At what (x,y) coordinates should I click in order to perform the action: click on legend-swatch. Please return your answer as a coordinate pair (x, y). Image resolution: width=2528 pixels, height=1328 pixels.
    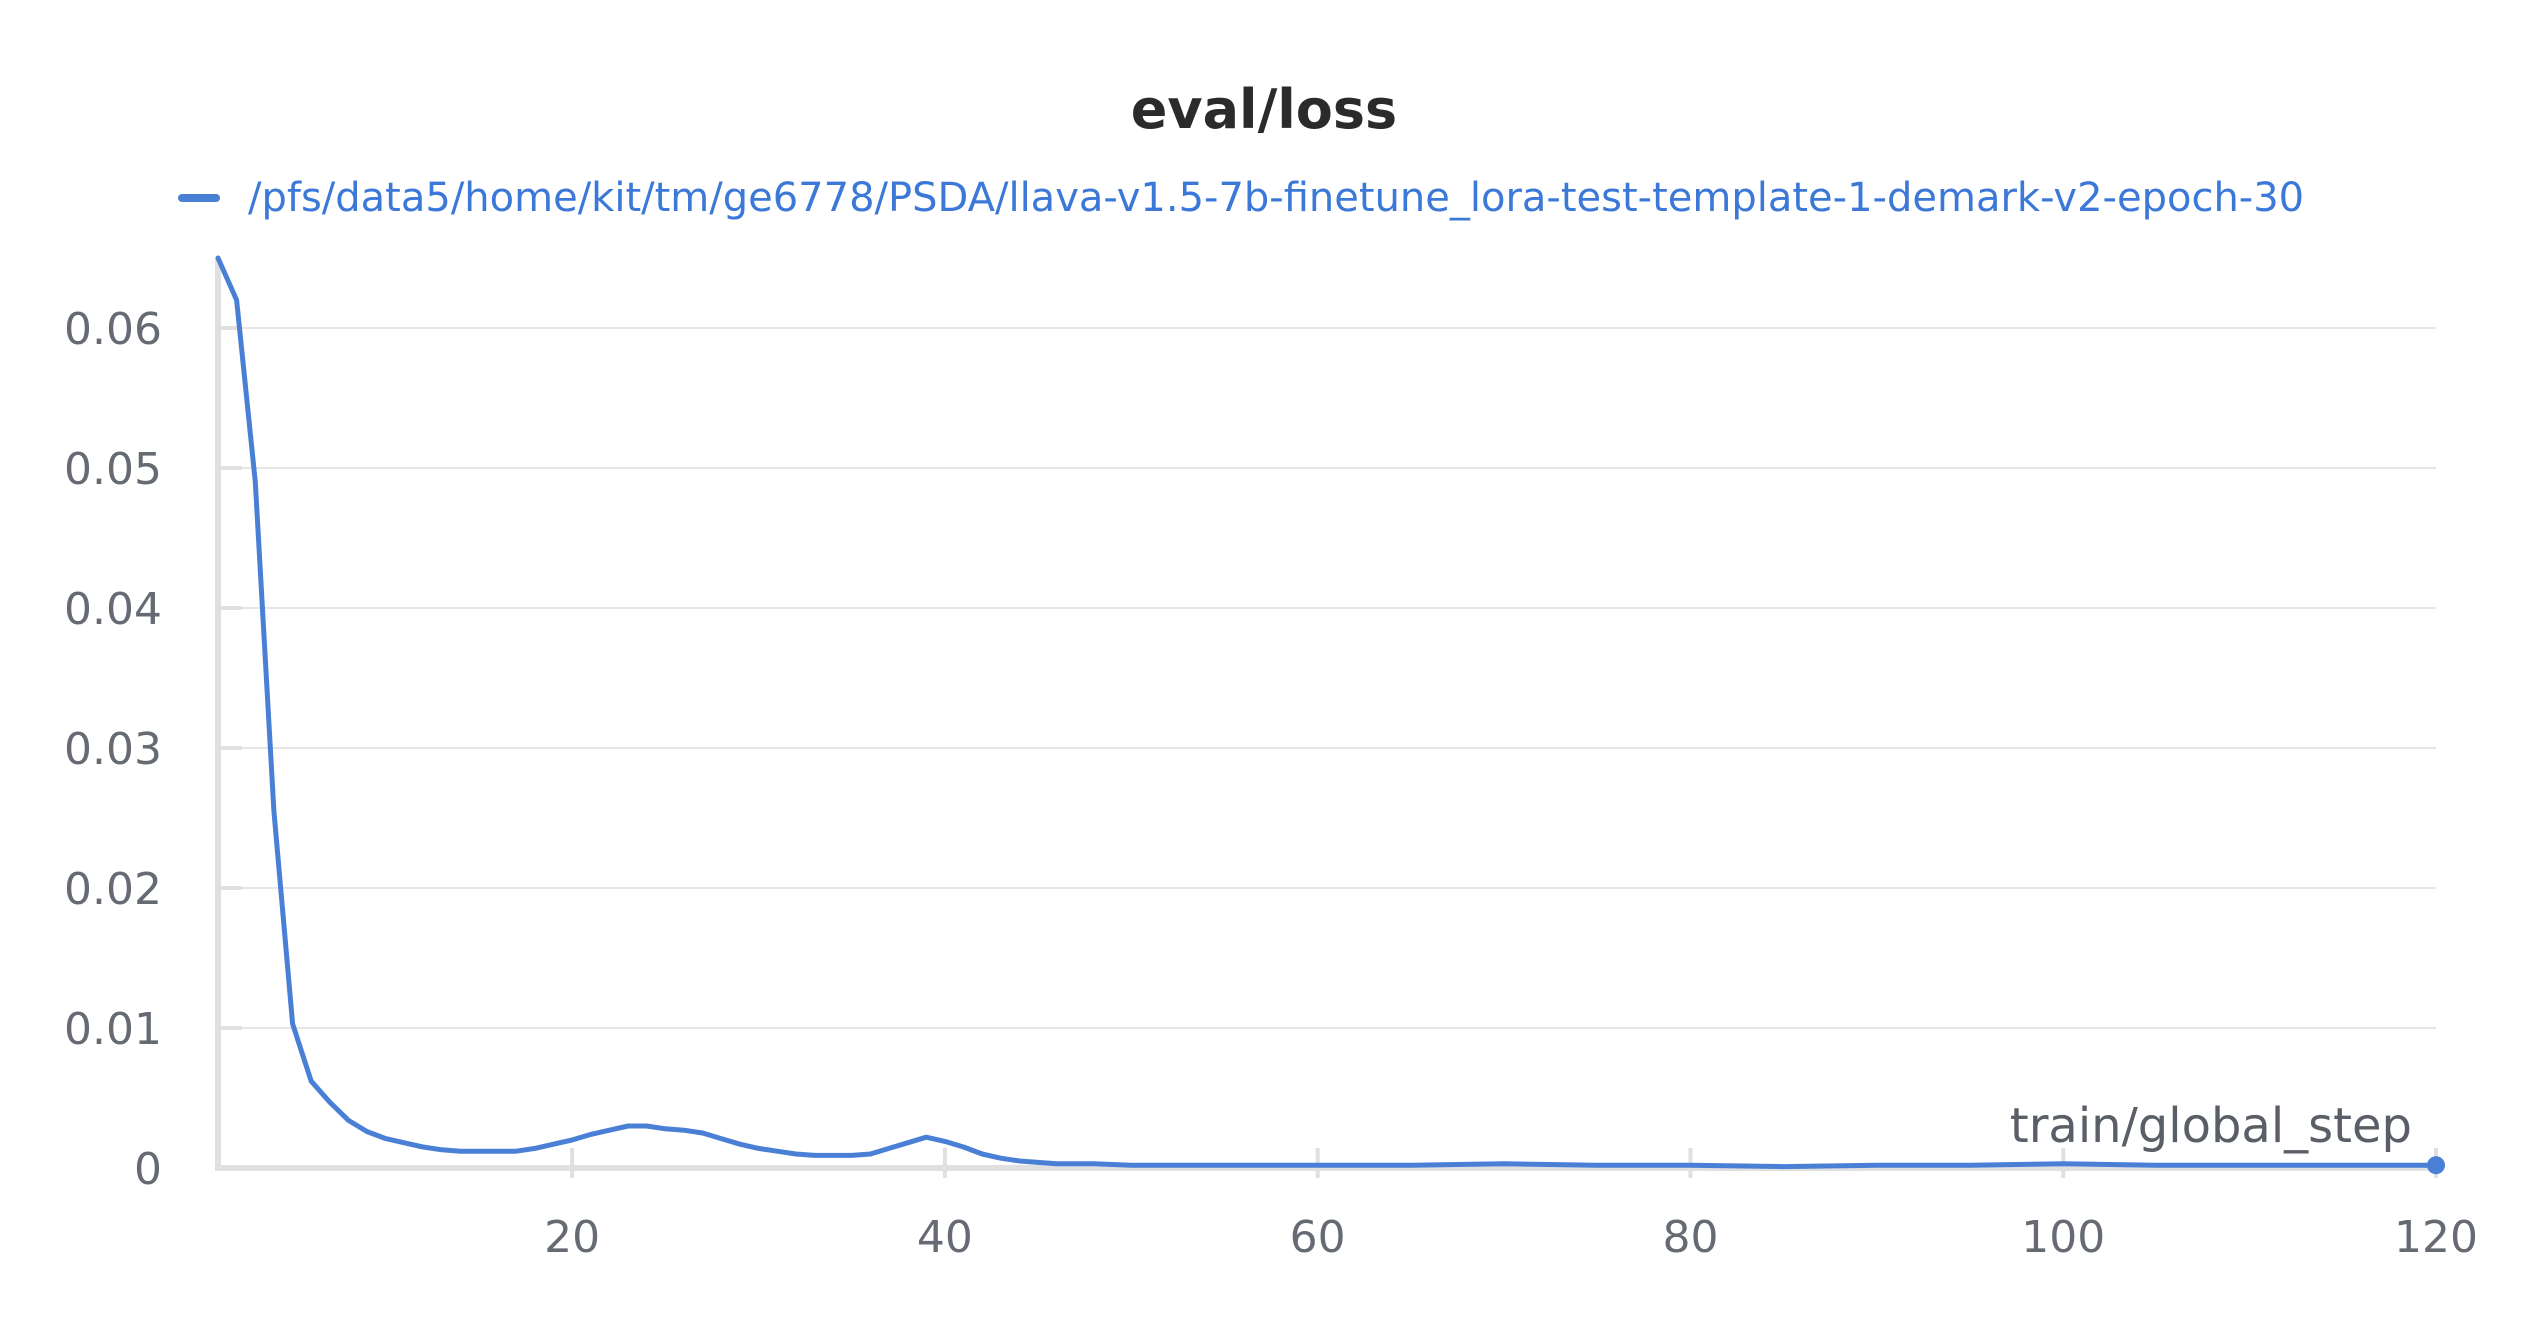
    Looking at the image, I should click on (199, 198).